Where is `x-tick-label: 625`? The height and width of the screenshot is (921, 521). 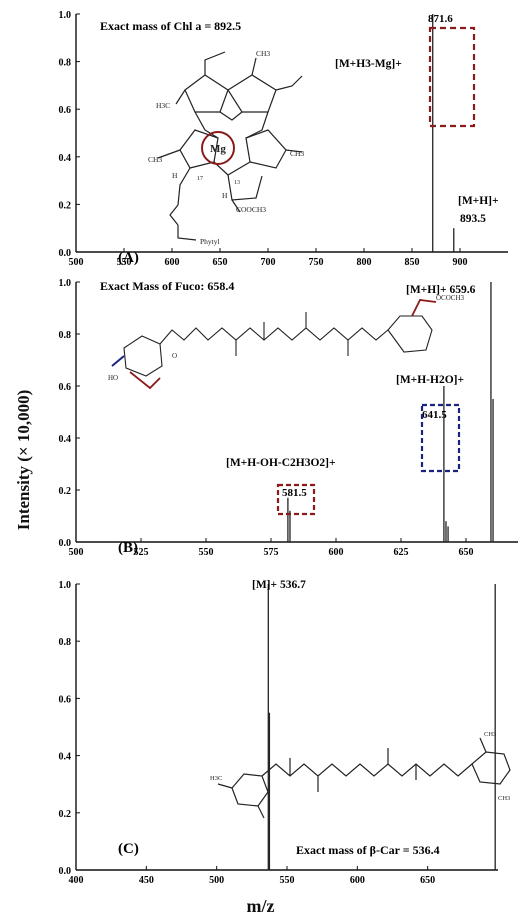
x-tick-label: 625 is located at coordinates (401, 552).